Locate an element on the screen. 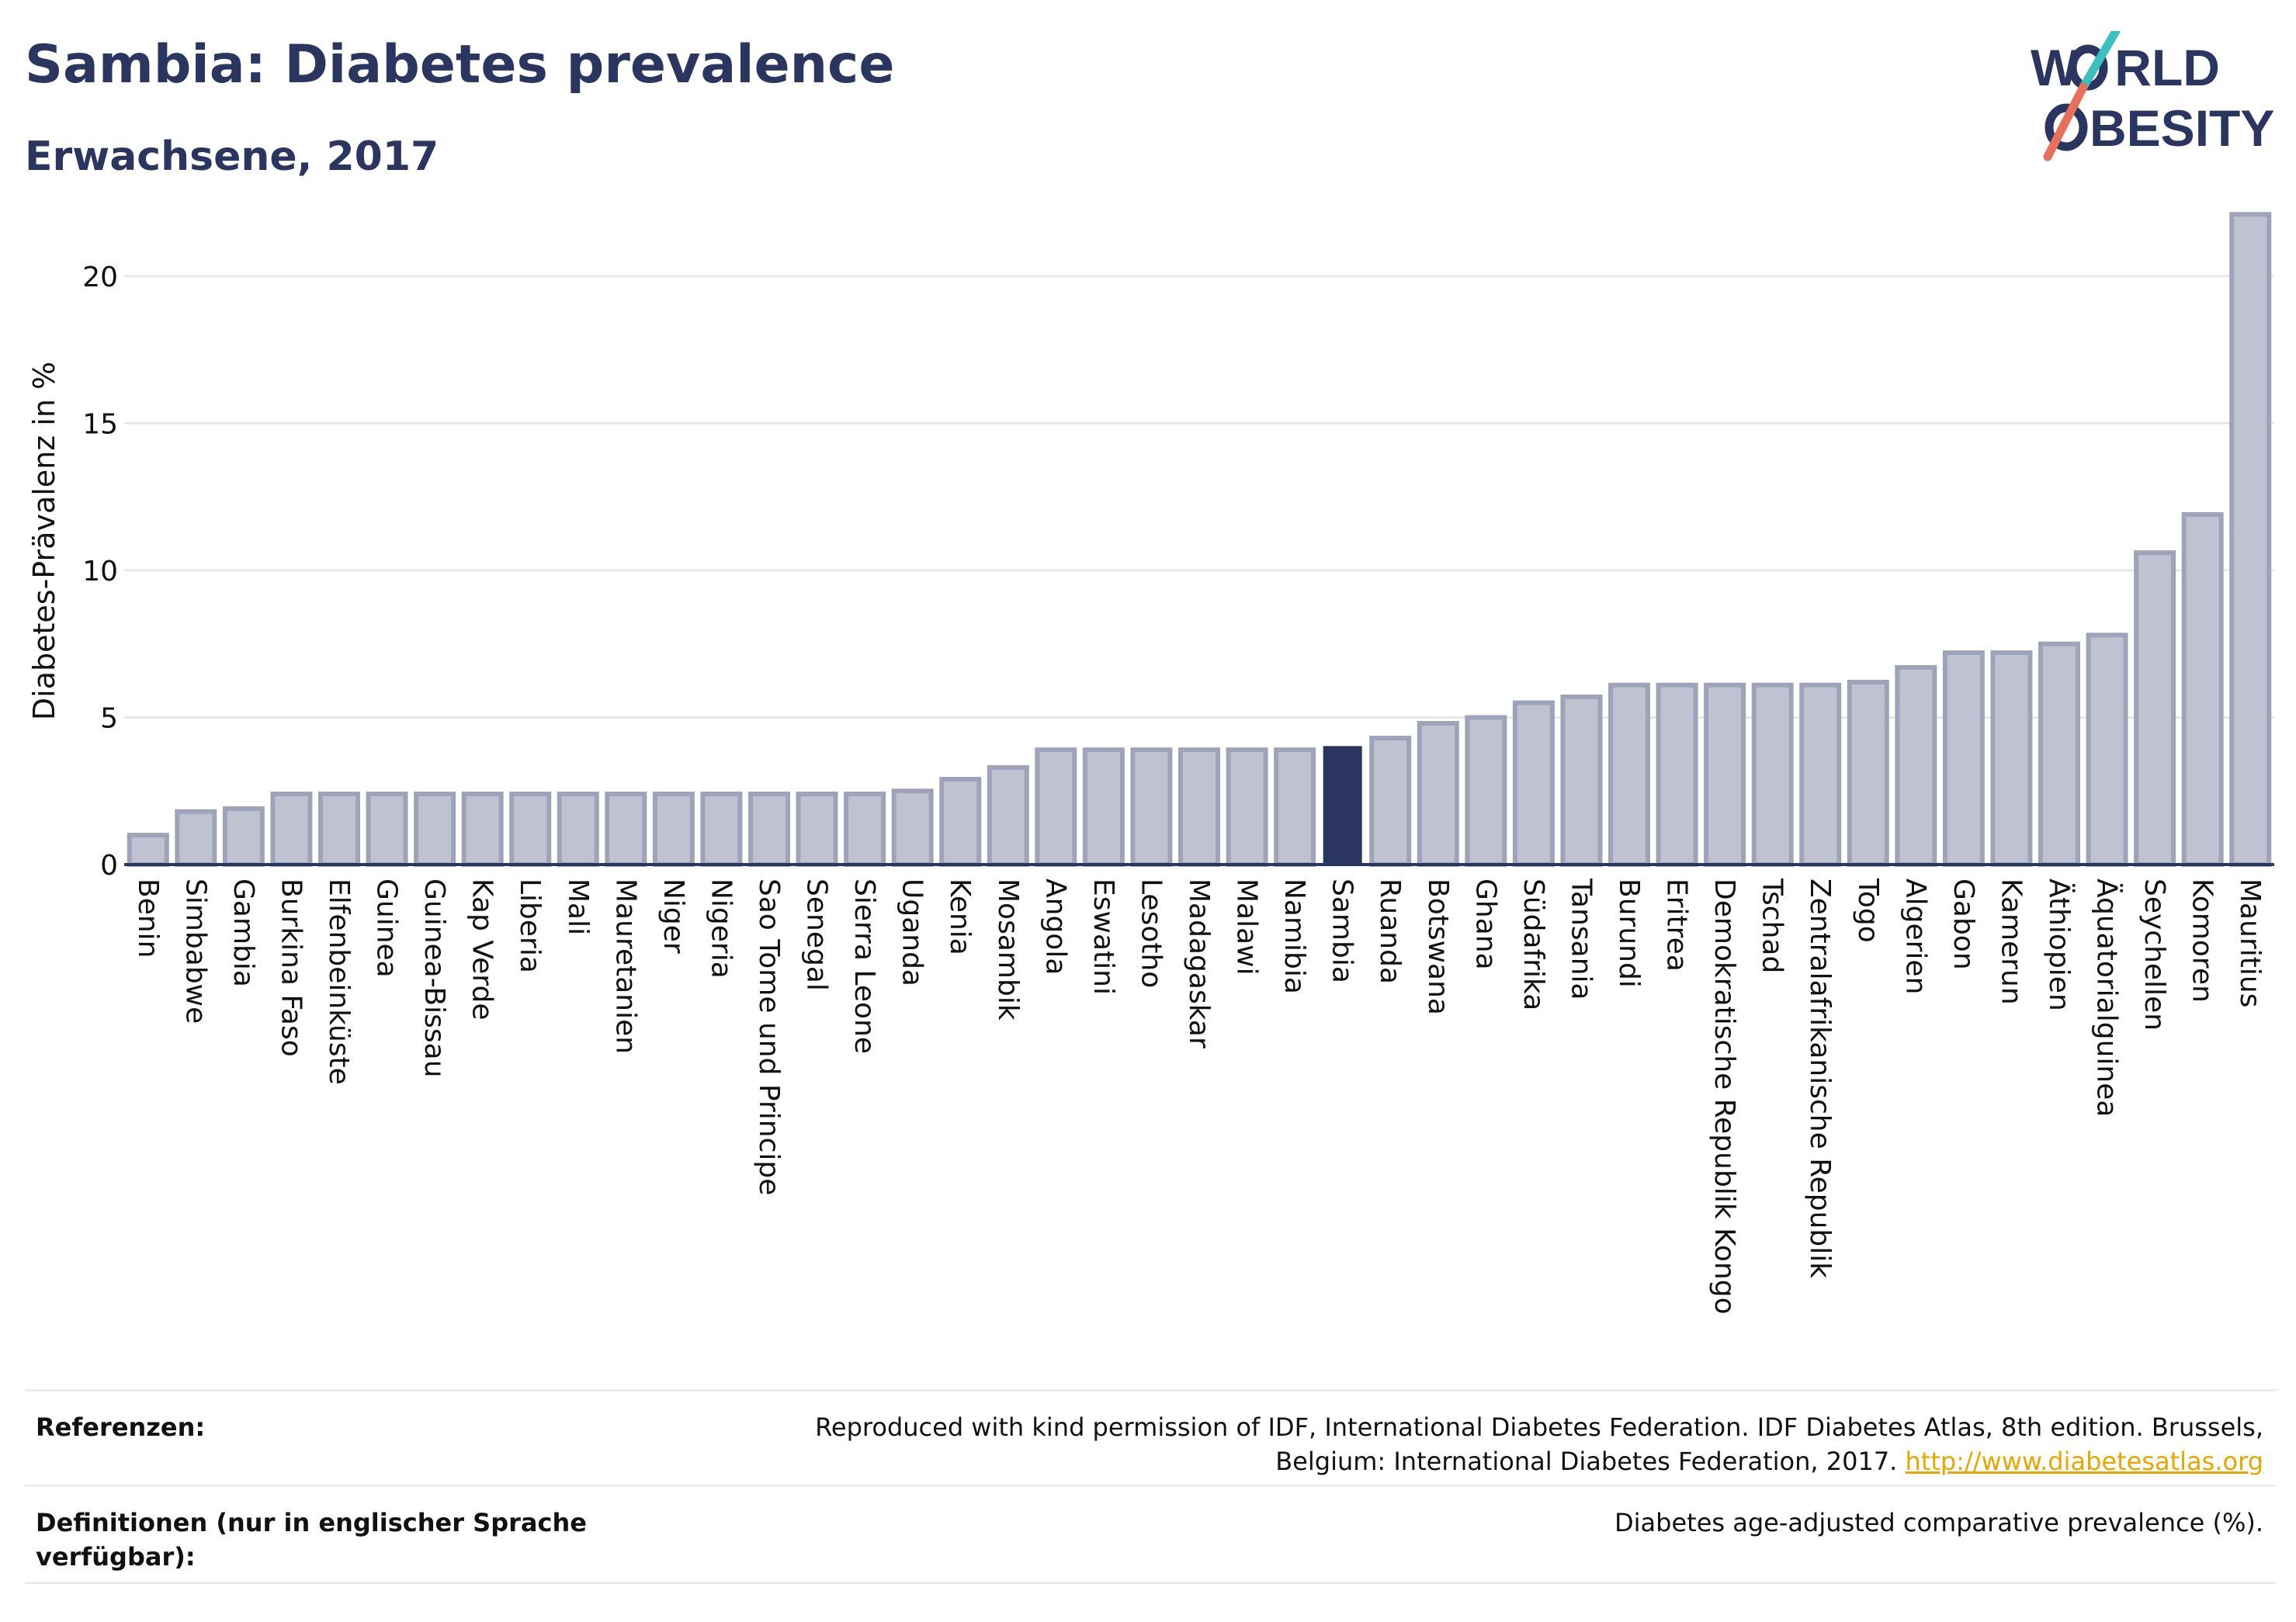 Image resolution: width=2296 pixels, height=1622 pixels. x-tick-label-Algerien: Algerien is located at coordinates (1915, 936).